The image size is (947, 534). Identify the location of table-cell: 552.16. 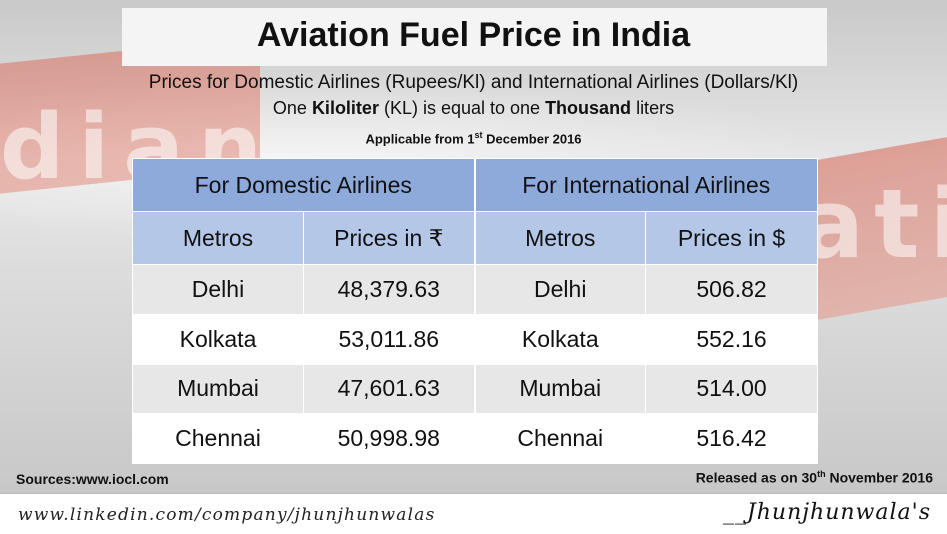
(731, 339).